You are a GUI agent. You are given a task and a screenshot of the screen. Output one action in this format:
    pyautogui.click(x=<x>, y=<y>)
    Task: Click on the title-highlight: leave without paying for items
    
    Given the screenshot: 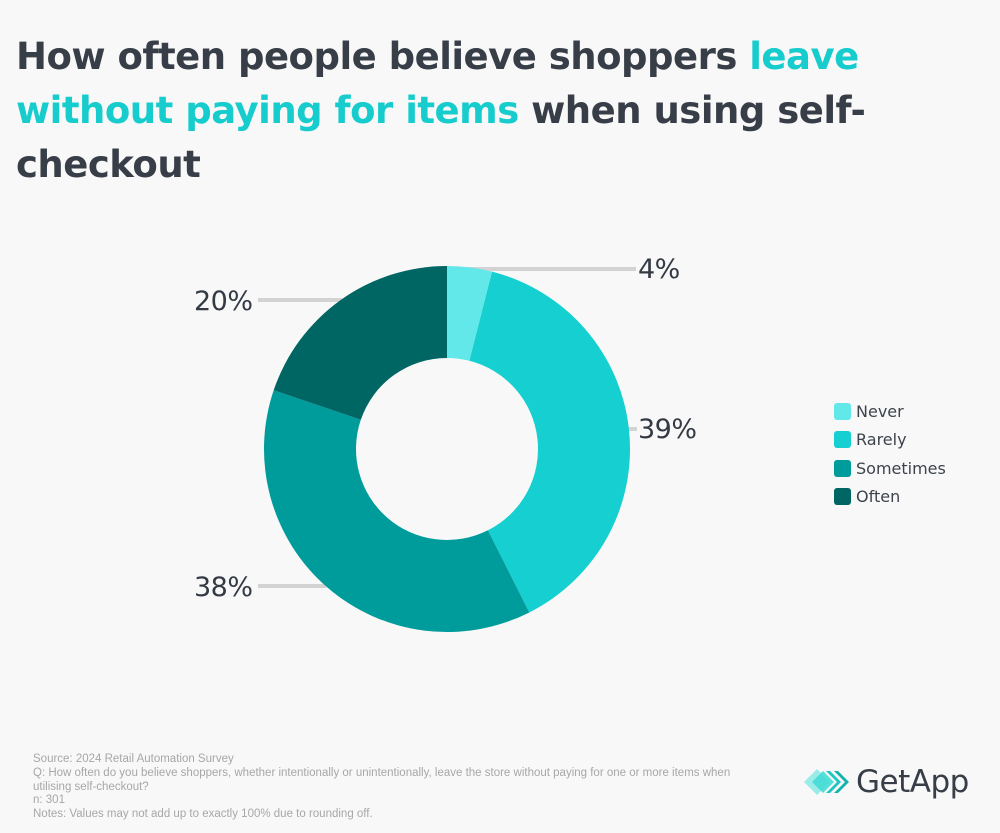 What is the action you would take?
    pyautogui.click(x=437, y=83)
    